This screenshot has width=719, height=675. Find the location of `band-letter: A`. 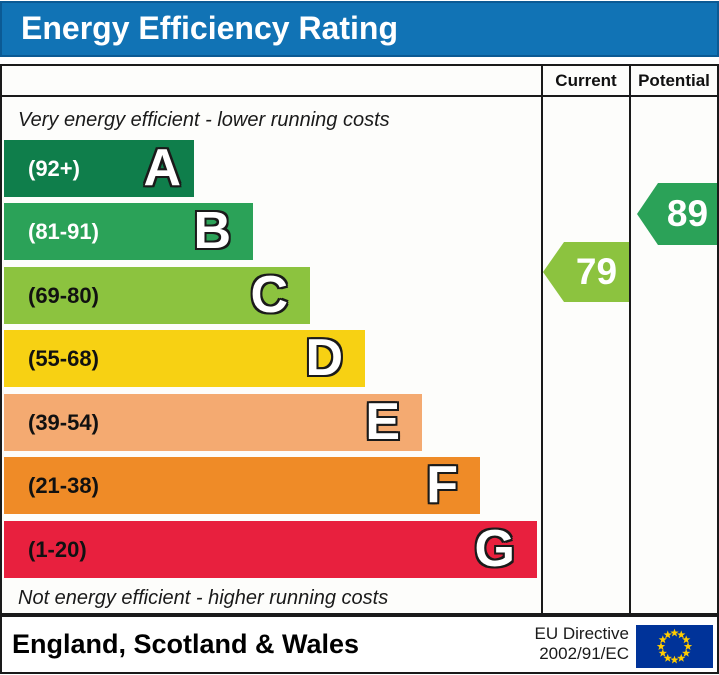

band-letter: A is located at coordinates (162, 168).